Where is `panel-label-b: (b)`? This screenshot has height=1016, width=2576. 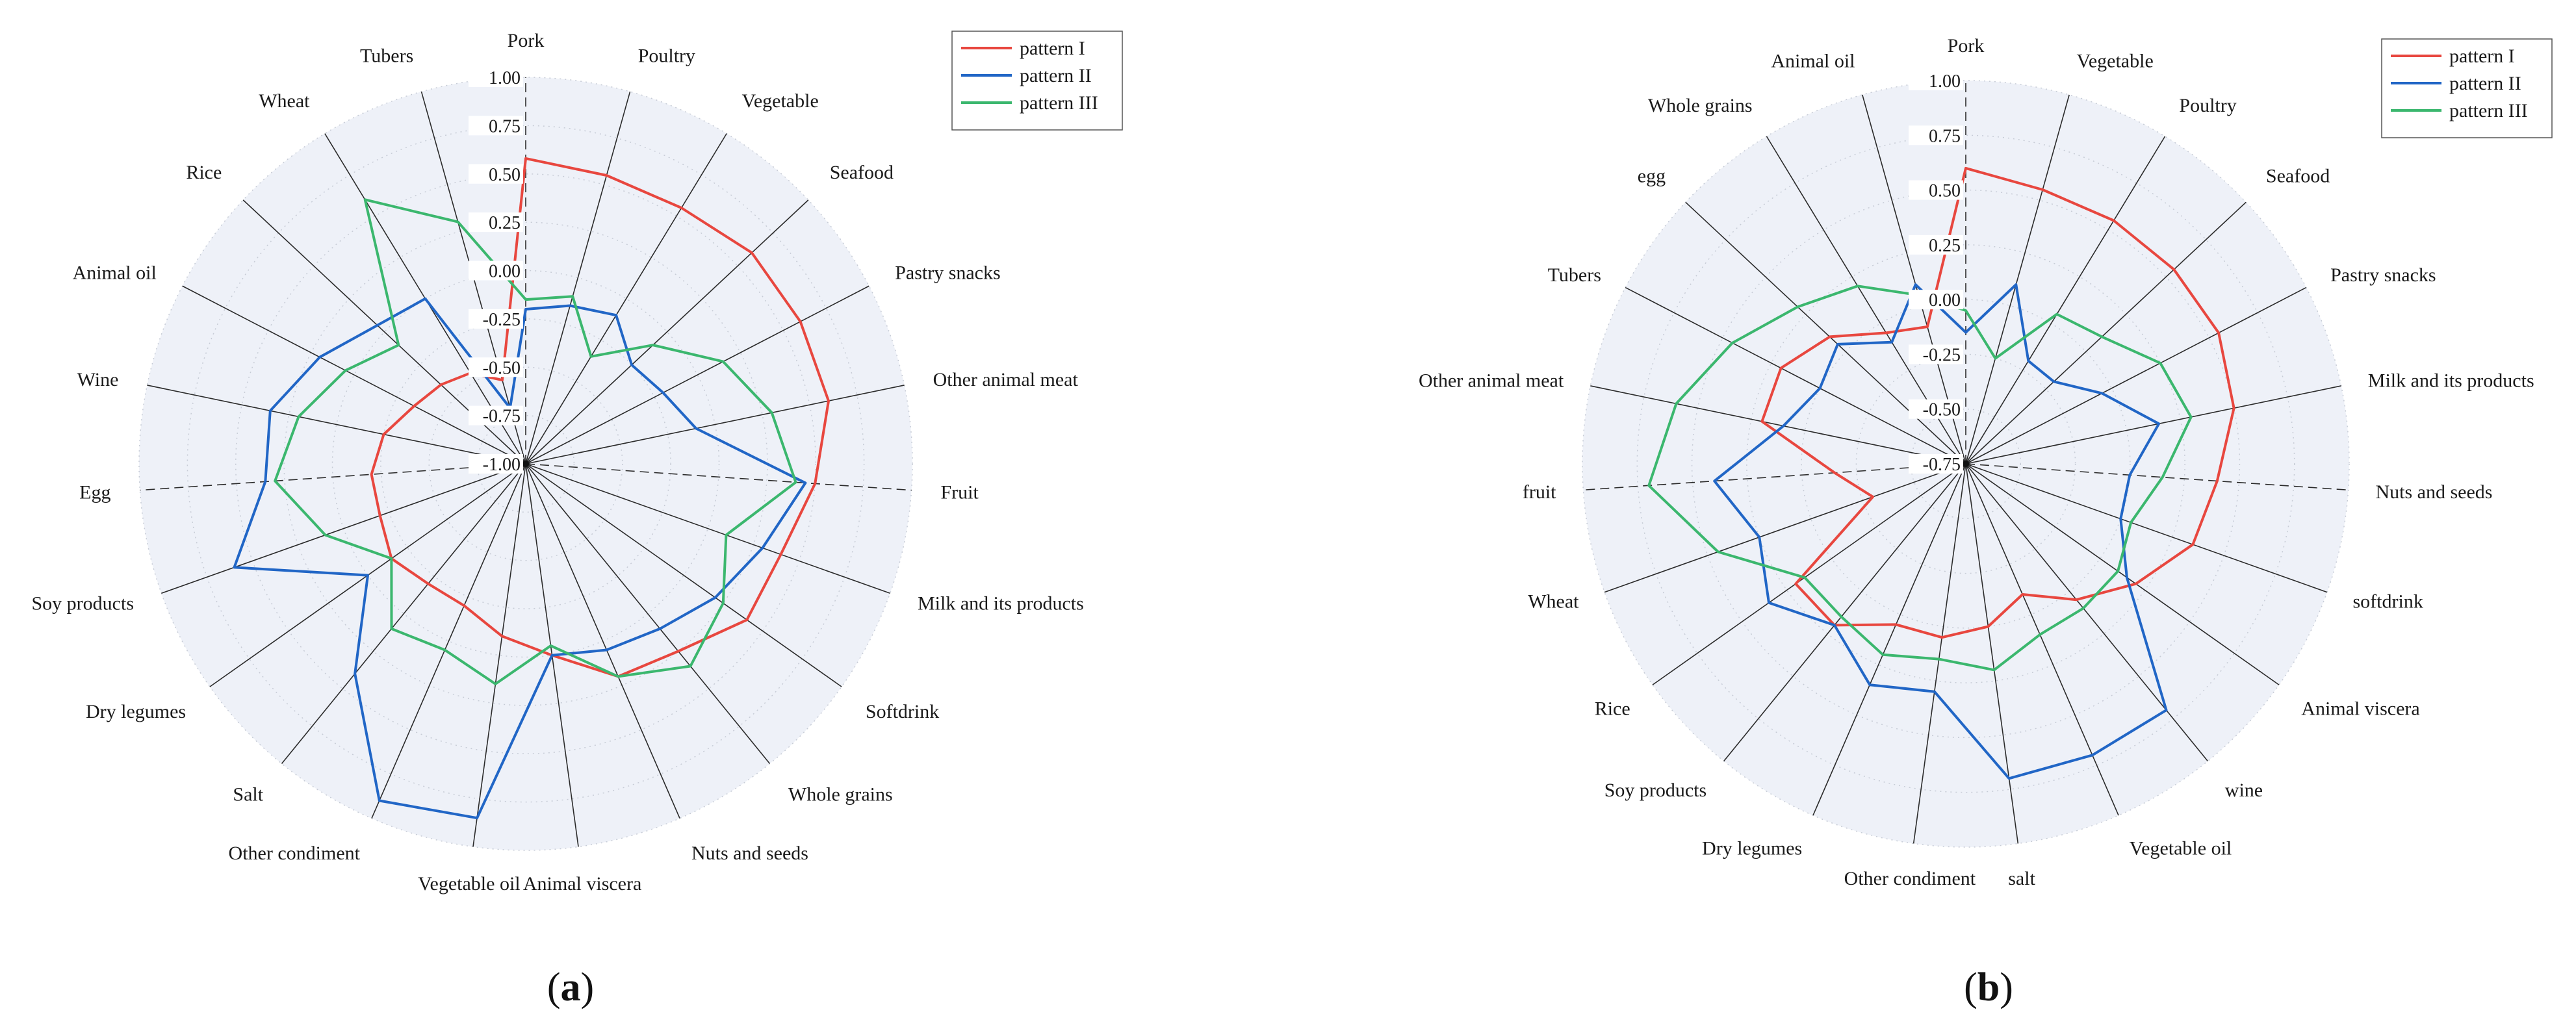 panel-label-b: (b) is located at coordinates (1989, 987).